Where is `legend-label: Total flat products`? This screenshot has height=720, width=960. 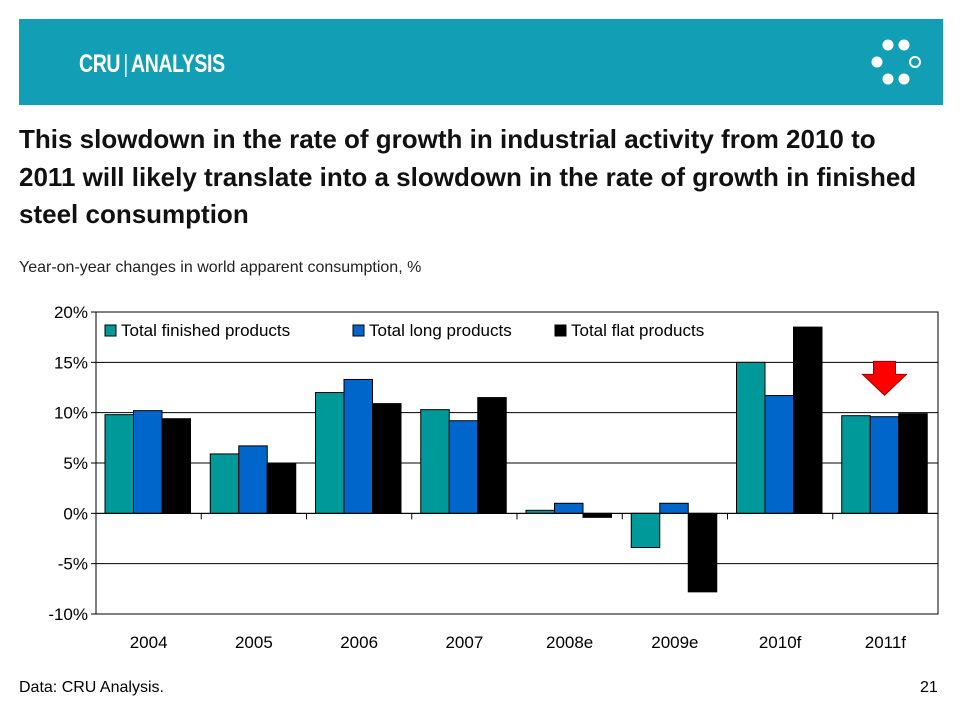 legend-label: Total flat products is located at coordinates (637, 330).